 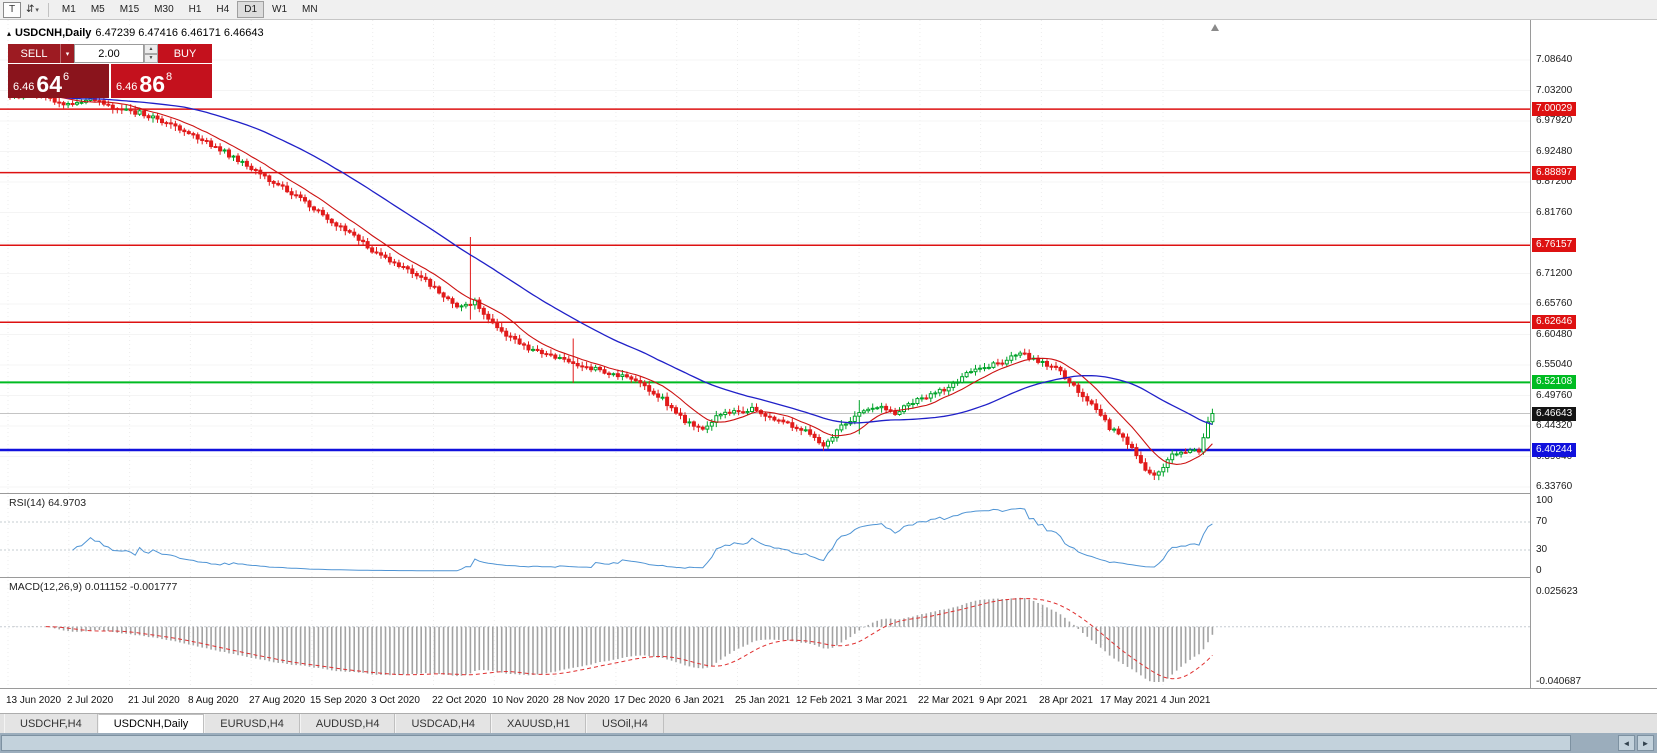 I want to click on chart-tab-audusd-h4: AUDUSD,H4, so click(x=347, y=723).